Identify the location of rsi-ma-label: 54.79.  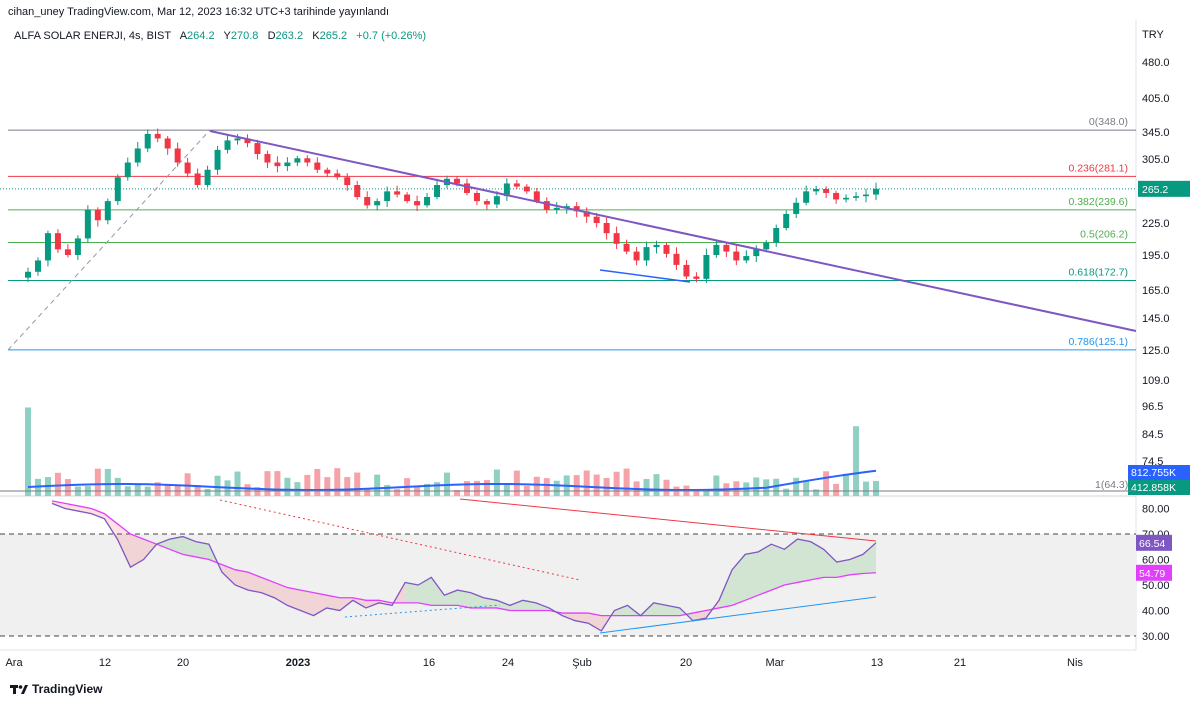
(1152, 574).